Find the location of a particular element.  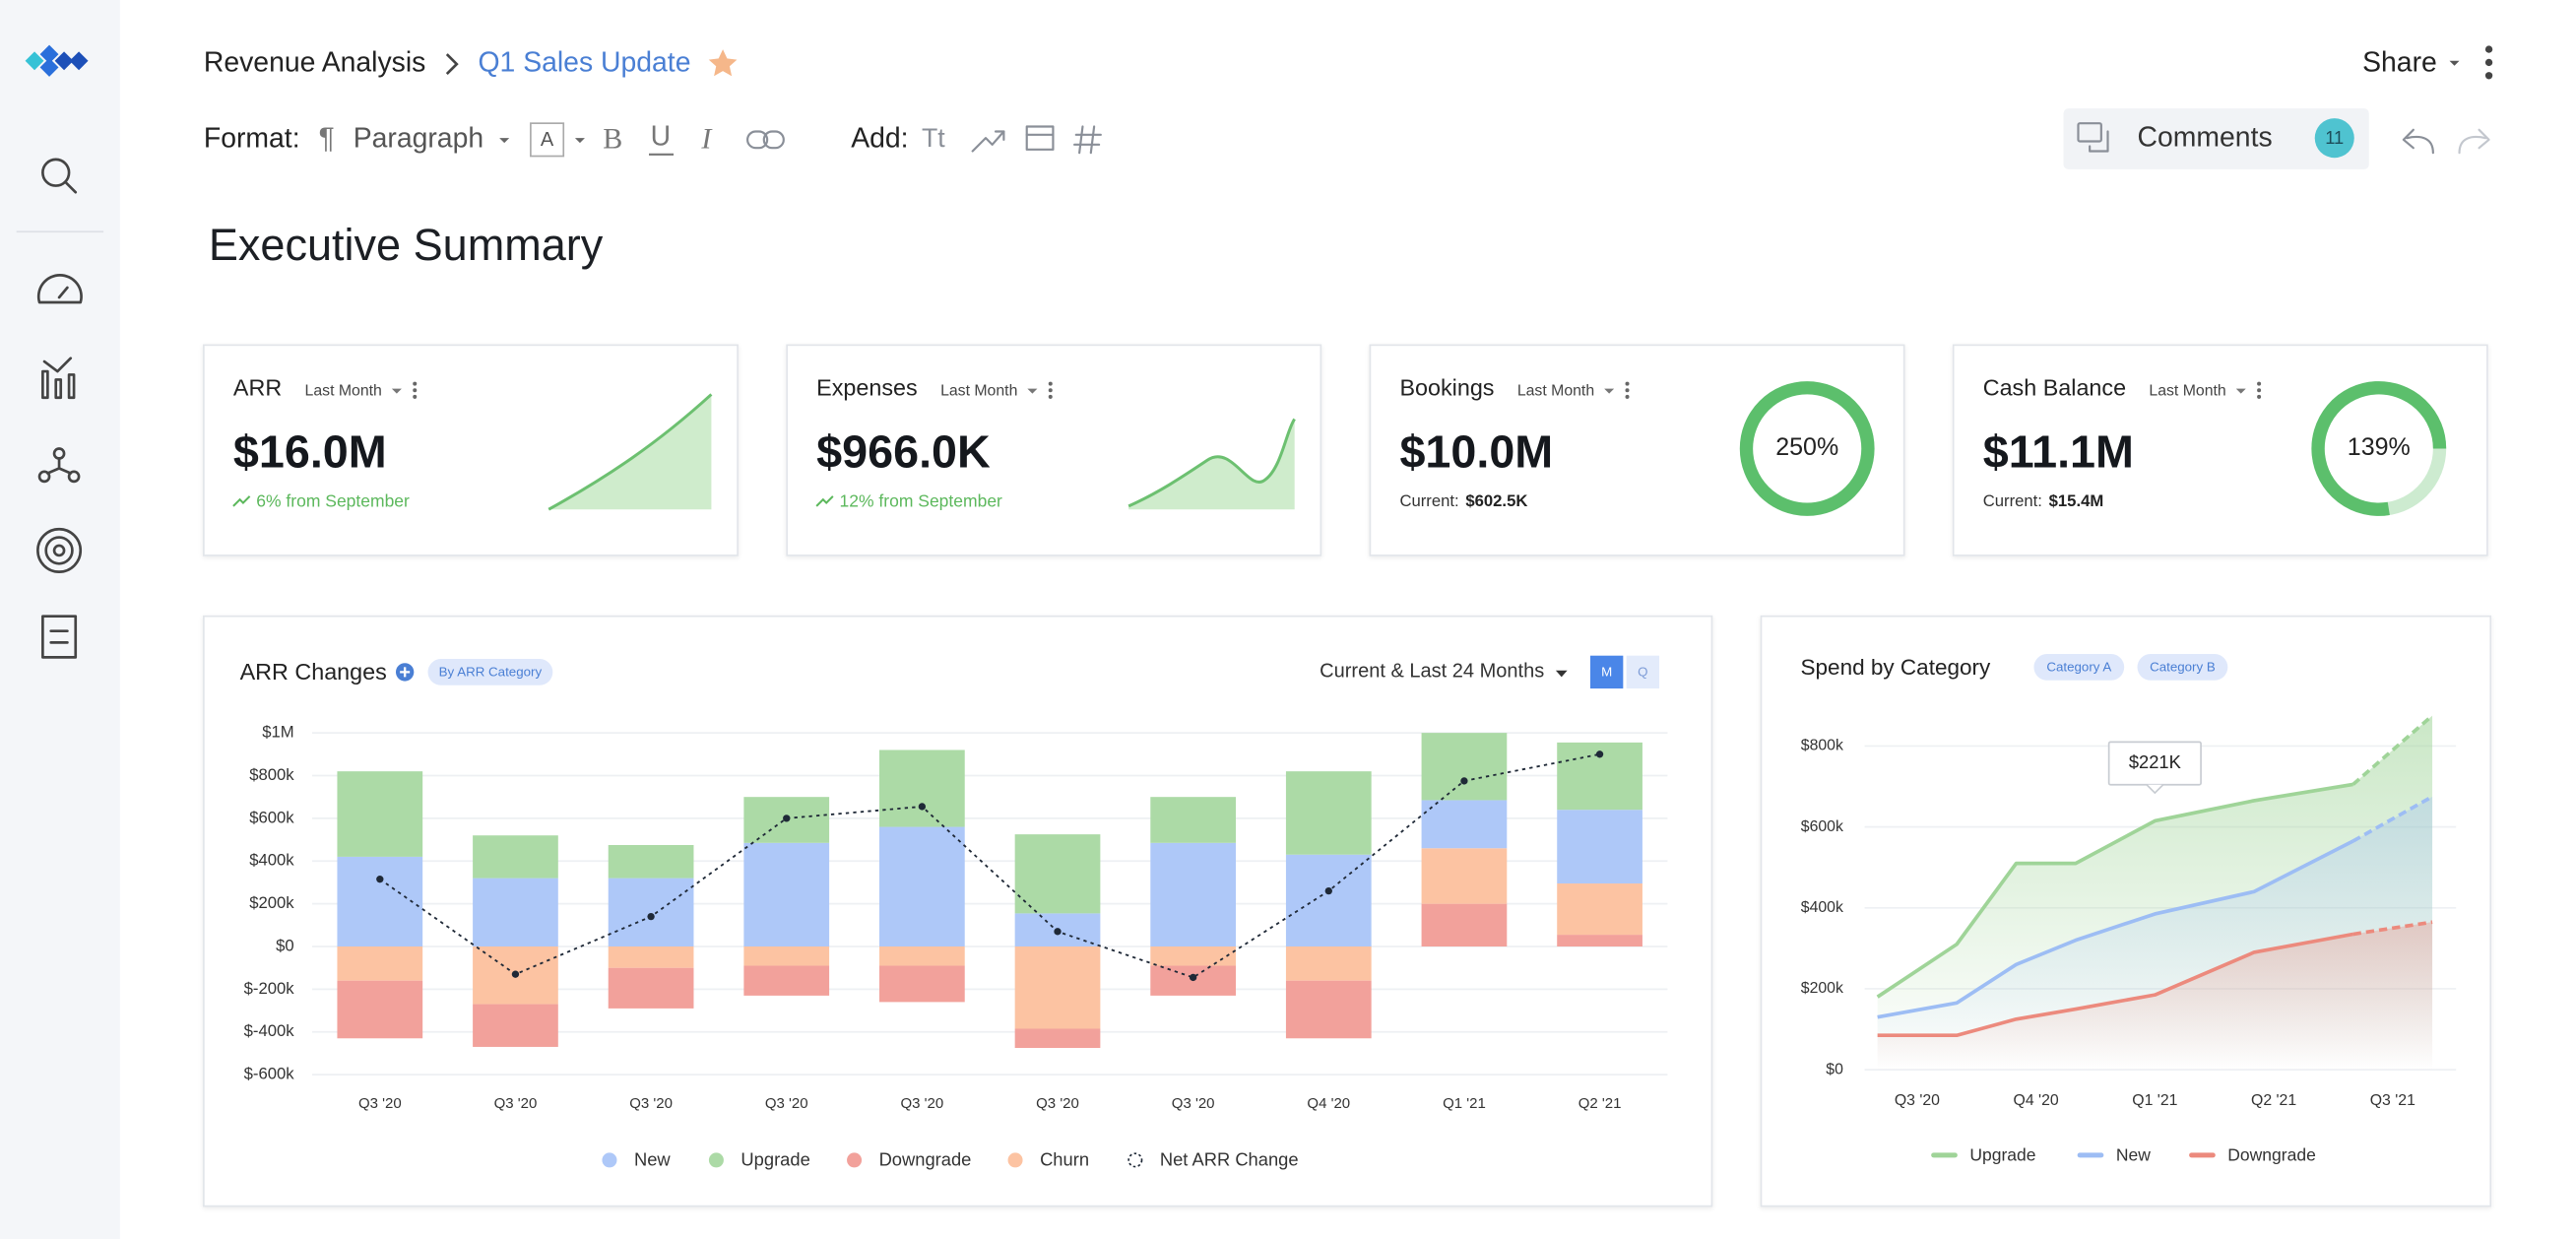

caret is located at coordinates (1609, 391).